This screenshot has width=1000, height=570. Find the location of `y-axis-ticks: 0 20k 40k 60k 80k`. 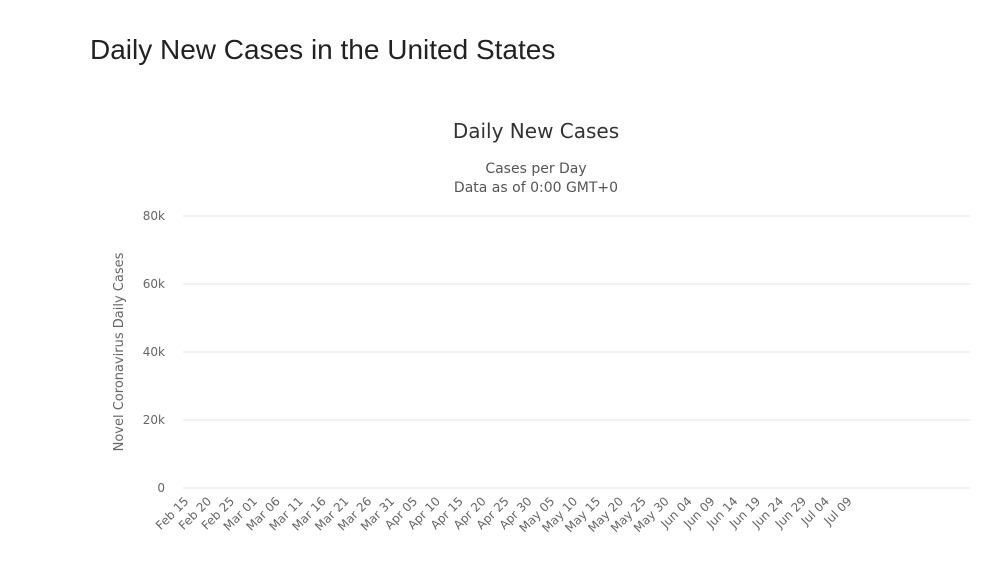

y-axis-ticks: 0 20k 40k 60k 80k is located at coordinates (154, 352).